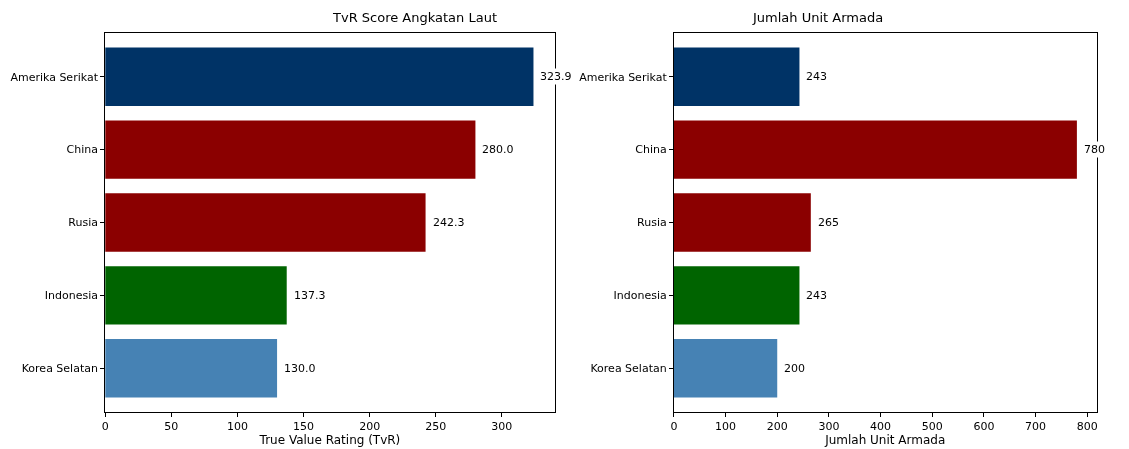  What do you see at coordinates (556, 76) in the screenshot?
I see `data-label: 323.9` at bounding box center [556, 76].